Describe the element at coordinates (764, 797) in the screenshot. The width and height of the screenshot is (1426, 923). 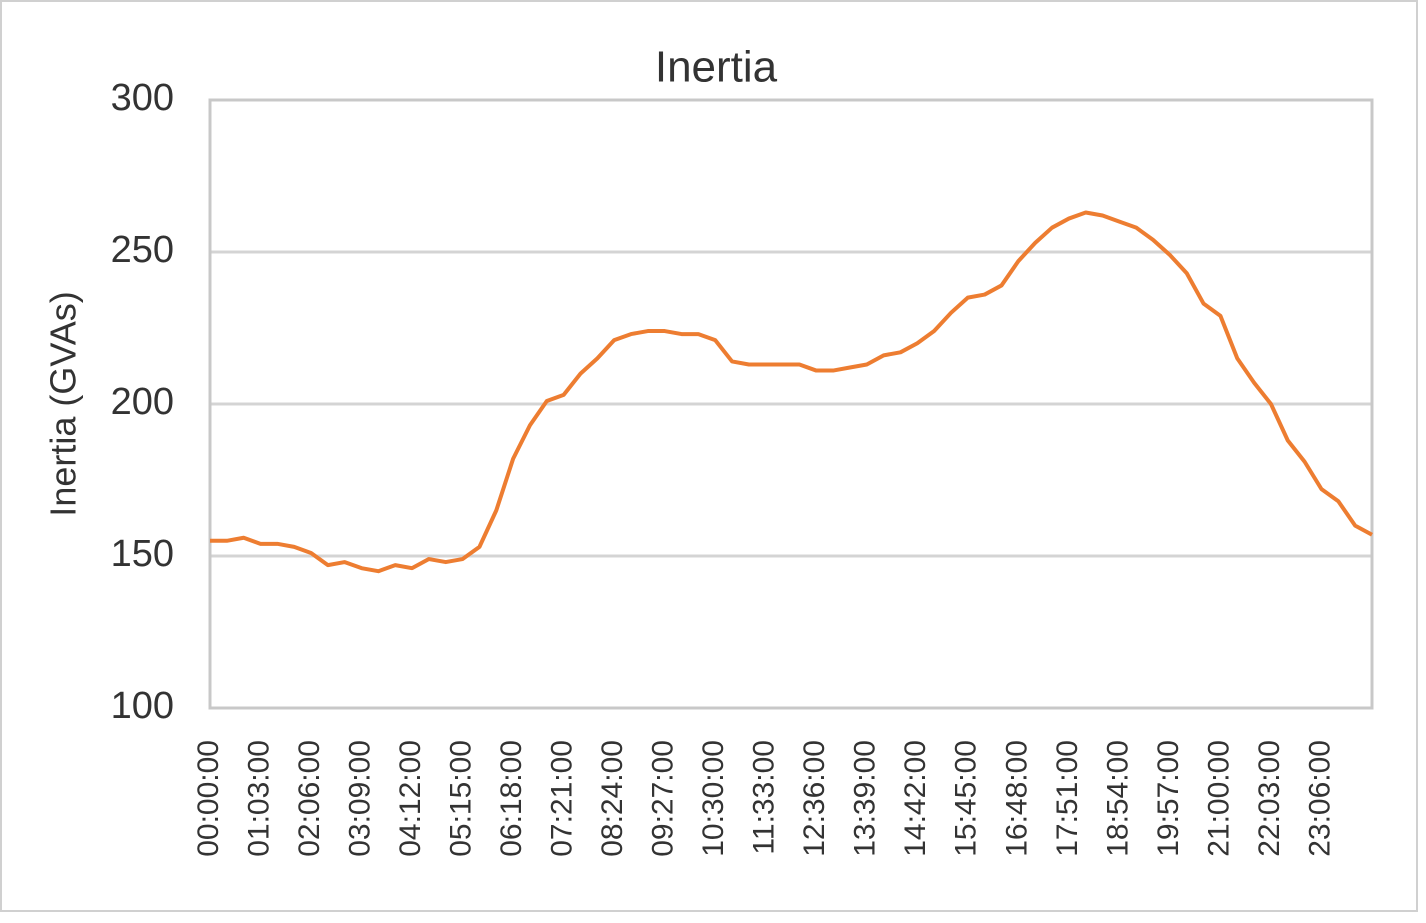
I see `x-tick-label: 11:33:00` at that location.